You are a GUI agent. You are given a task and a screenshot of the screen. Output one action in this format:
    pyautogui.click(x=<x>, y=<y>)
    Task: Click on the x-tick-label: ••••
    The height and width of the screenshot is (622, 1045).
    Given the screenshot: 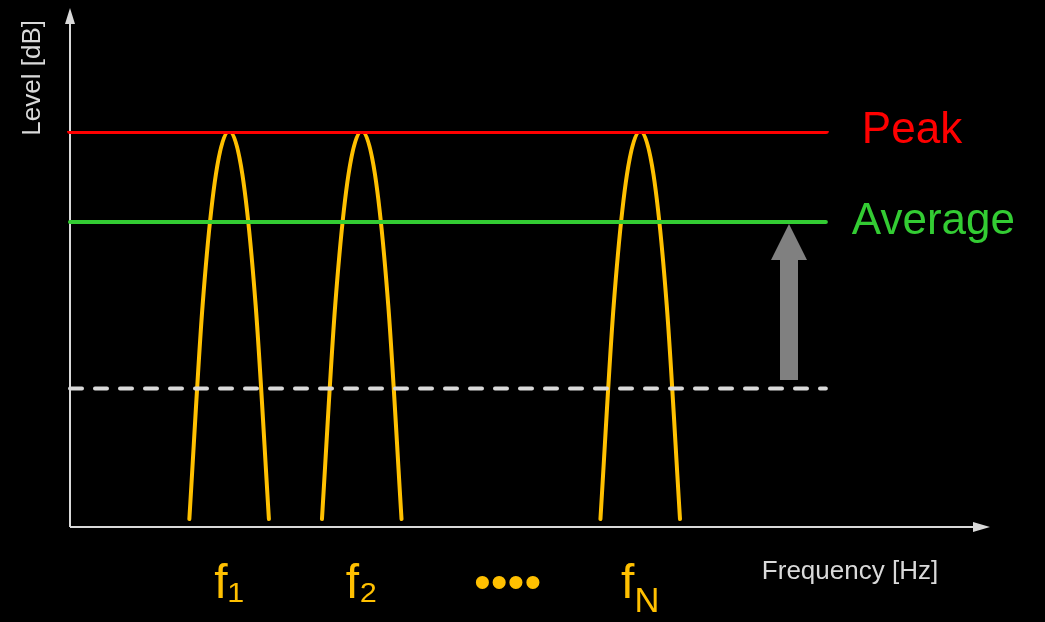 What is the action you would take?
    pyautogui.click(x=508, y=581)
    